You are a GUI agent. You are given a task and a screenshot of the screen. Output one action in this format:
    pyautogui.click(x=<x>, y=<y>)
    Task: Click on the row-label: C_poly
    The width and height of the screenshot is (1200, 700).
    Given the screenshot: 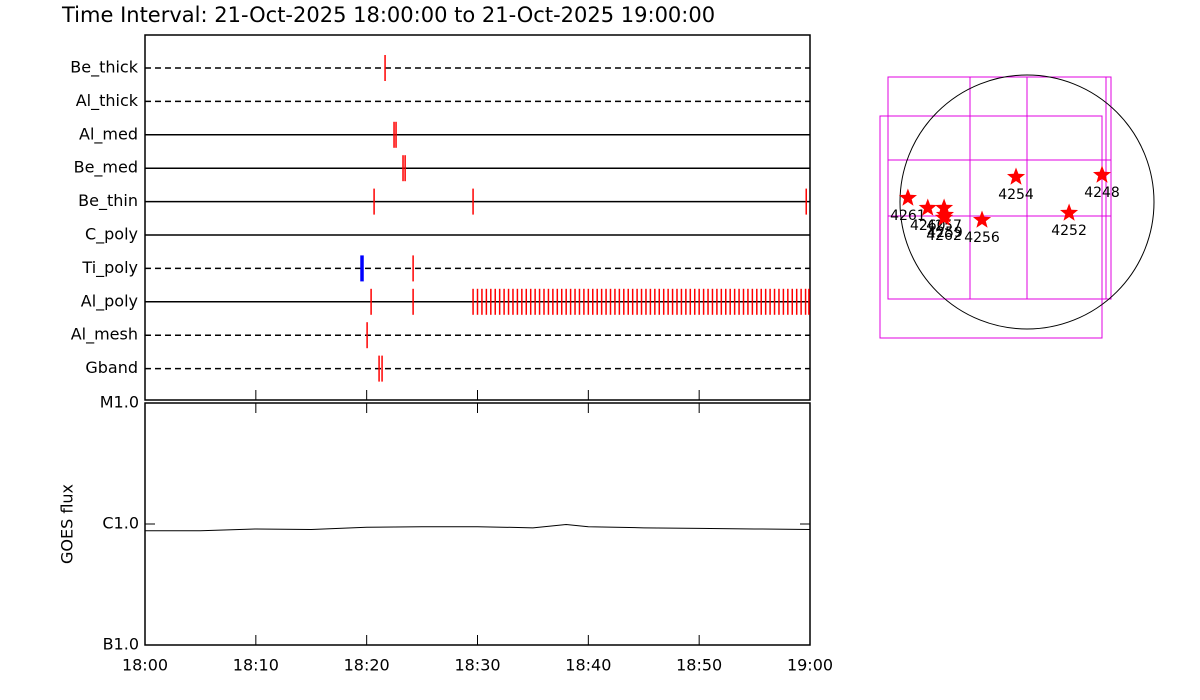 What is the action you would take?
    pyautogui.click(x=111, y=235)
    